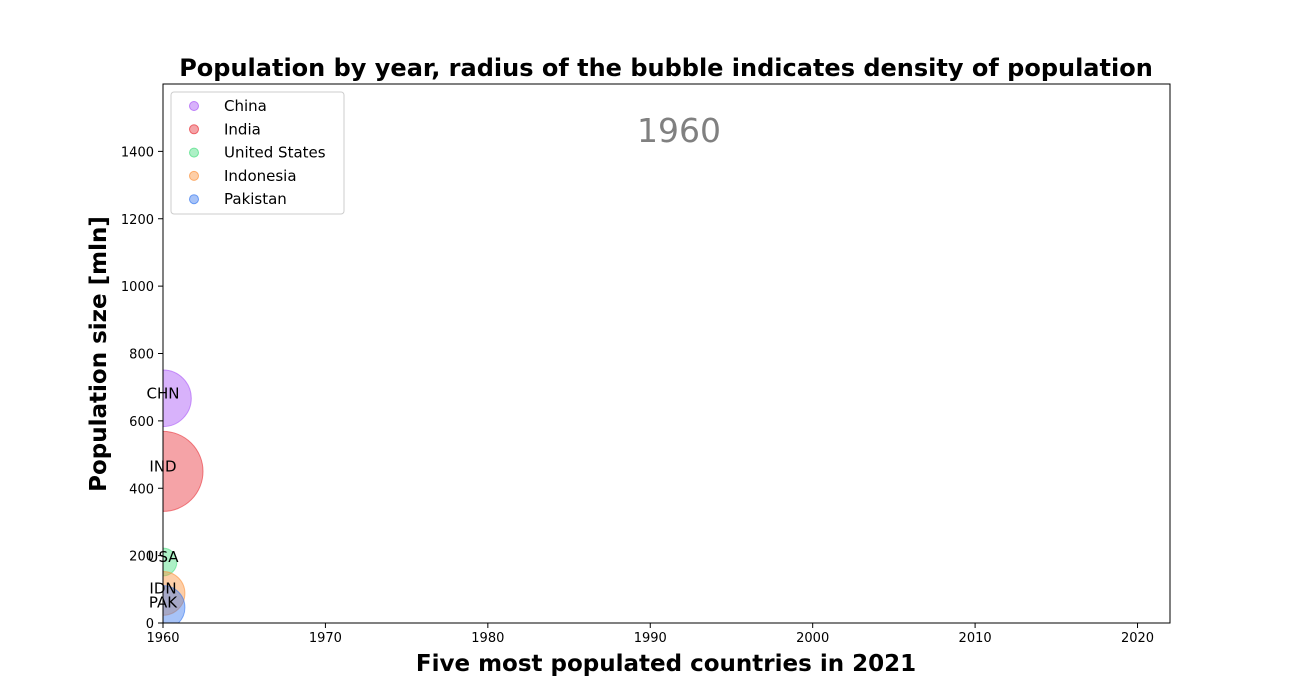 The image size is (1300, 700). Describe the element at coordinates (137, 152) in the screenshot. I see `y-tick-label: 1400` at that location.